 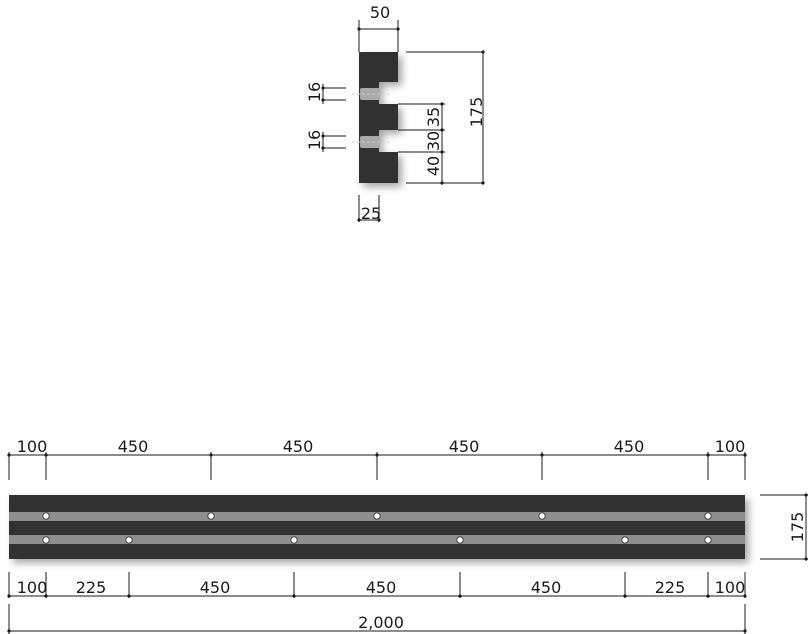 What do you see at coordinates (377, 458) in the screenshot?
I see `top-dimension-chain: 100 450 450 450 450 100` at bounding box center [377, 458].